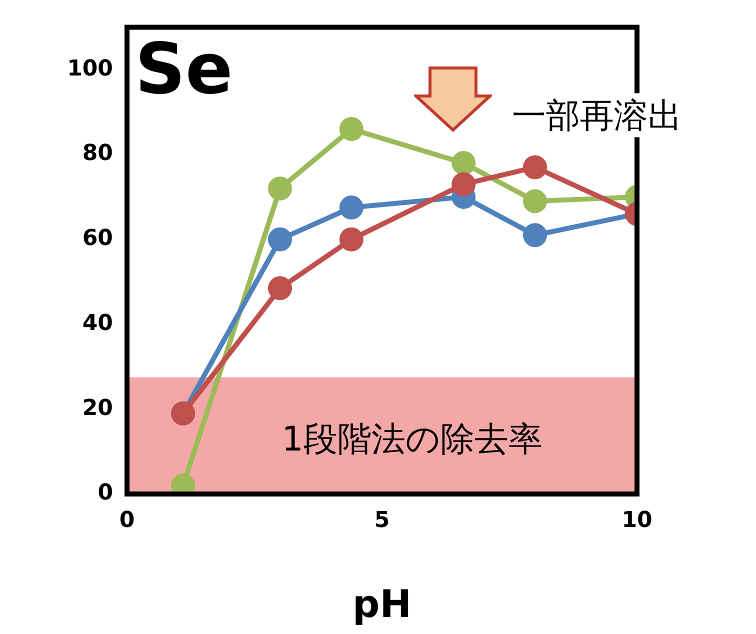  Describe the element at coordinates (97, 408) in the screenshot. I see `y-tick-label: 20` at that location.